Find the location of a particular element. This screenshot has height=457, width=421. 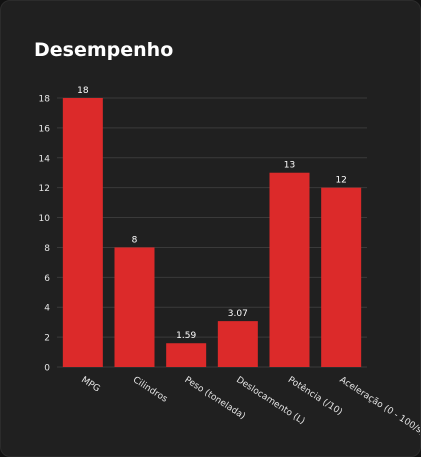

y-tick-label: 10 is located at coordinates (45, 219).